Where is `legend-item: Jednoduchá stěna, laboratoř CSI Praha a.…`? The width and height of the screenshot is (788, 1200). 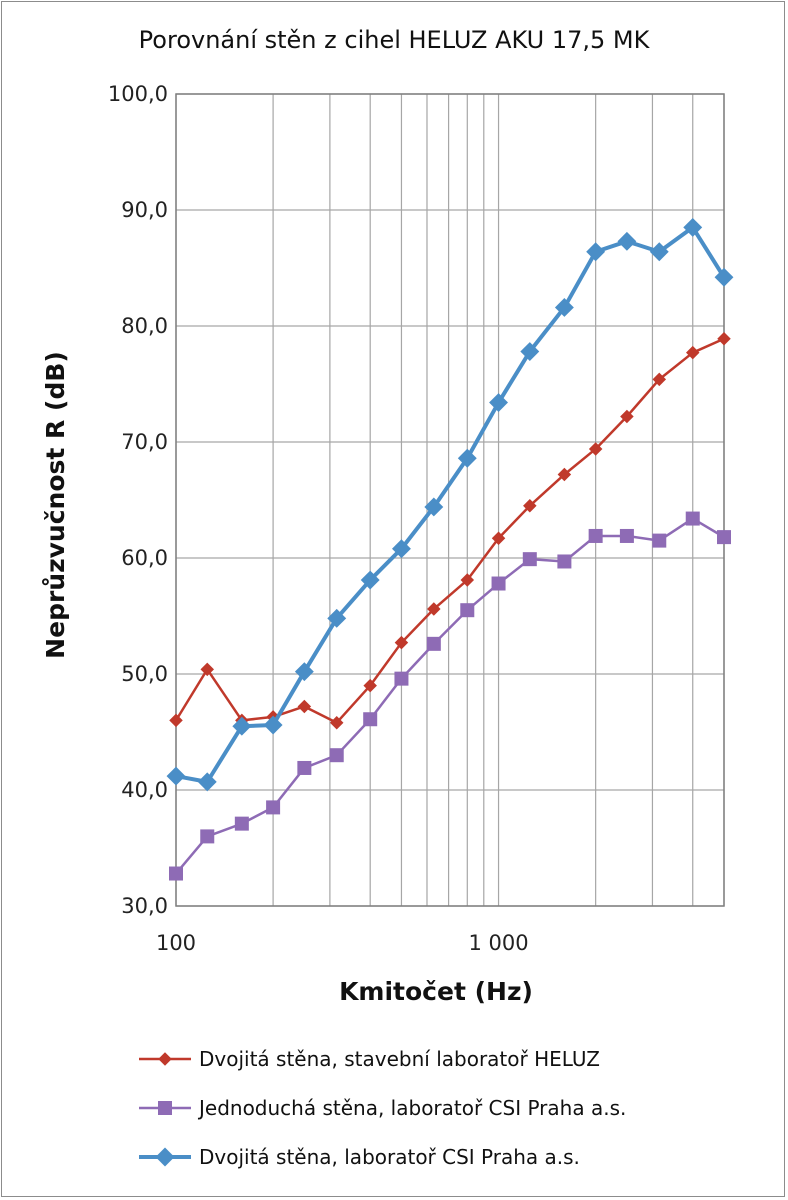
legend-item: Jednoduchá stěna, laboratoř CSI Praha a.… is located at coordinates (382, 1108).